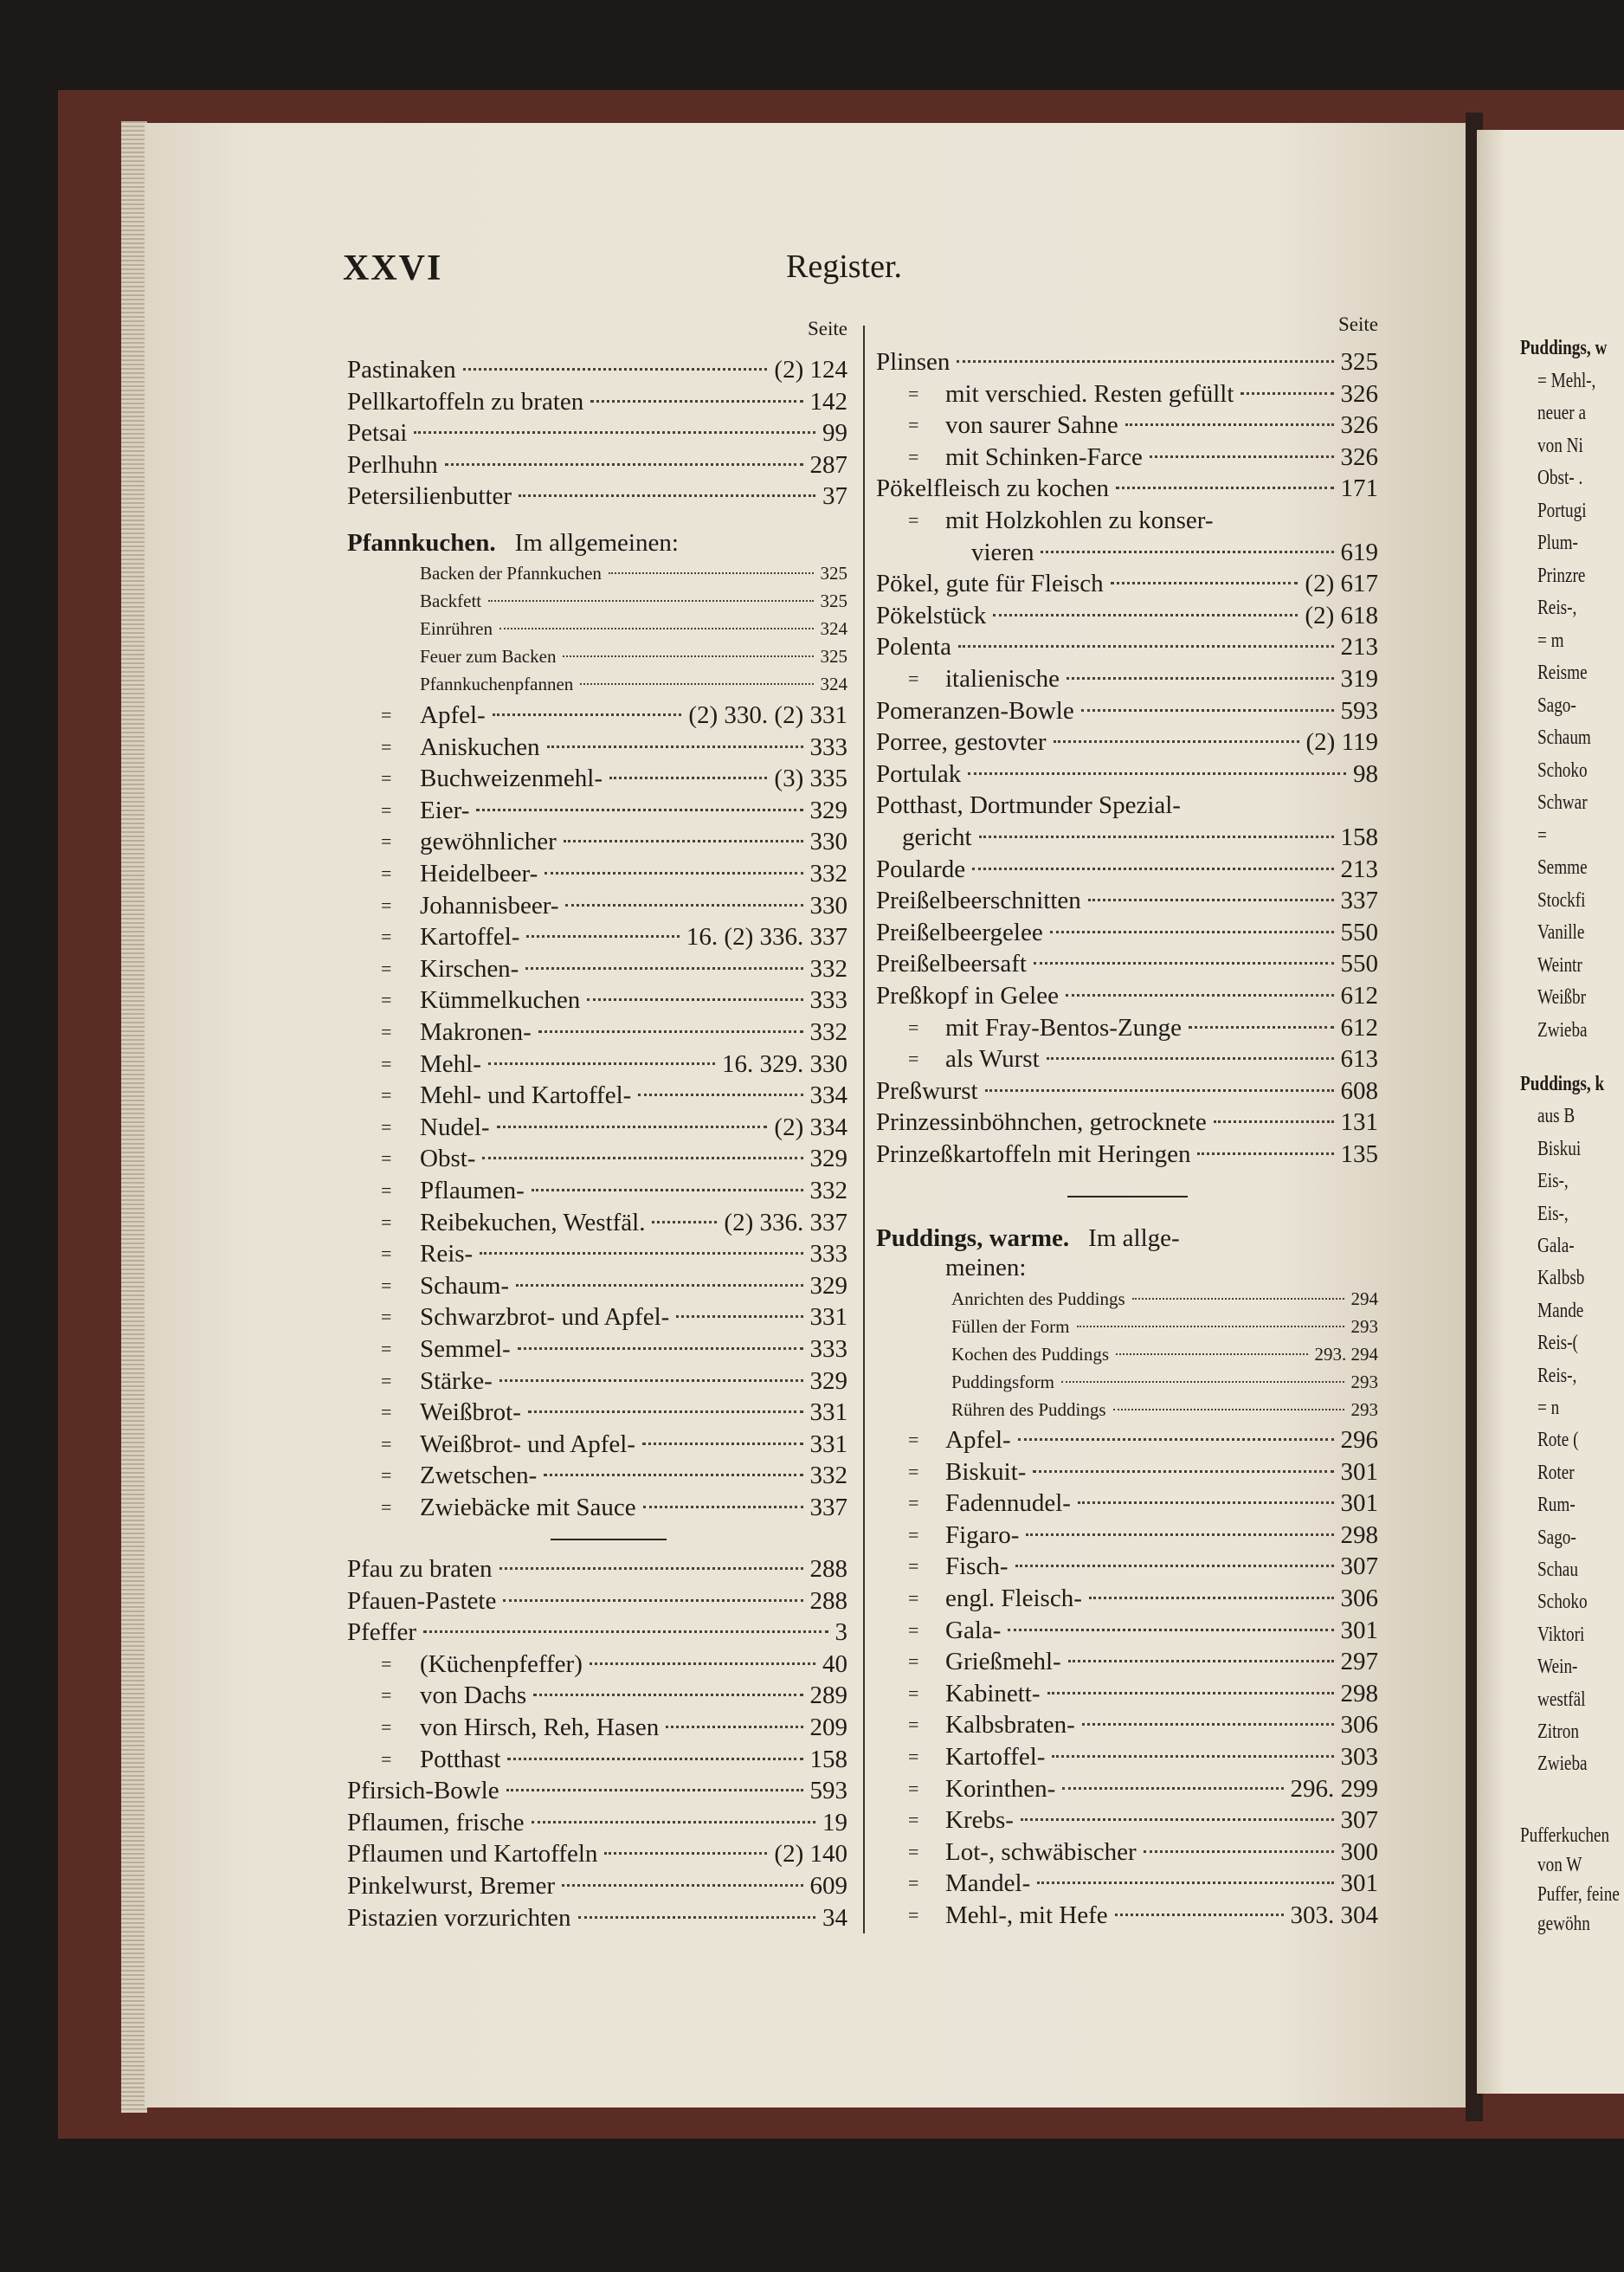 This screenshot has width=1624, height=2272. I want to click on entry-pages: 332, so click(828, 1476).